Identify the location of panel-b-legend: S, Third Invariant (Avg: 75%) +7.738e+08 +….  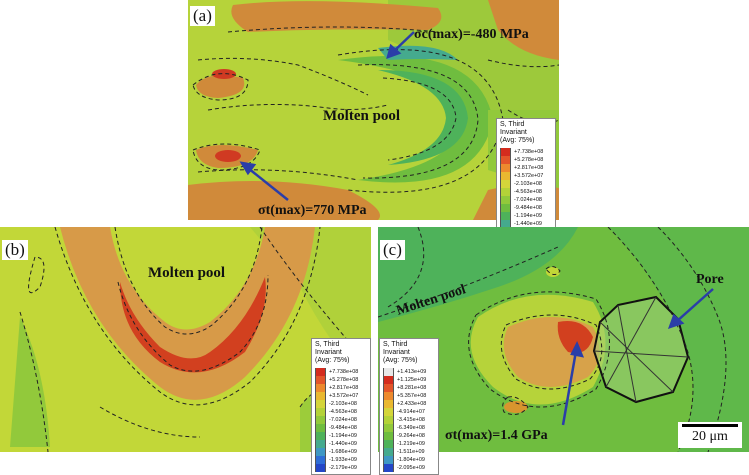
(341, 406).